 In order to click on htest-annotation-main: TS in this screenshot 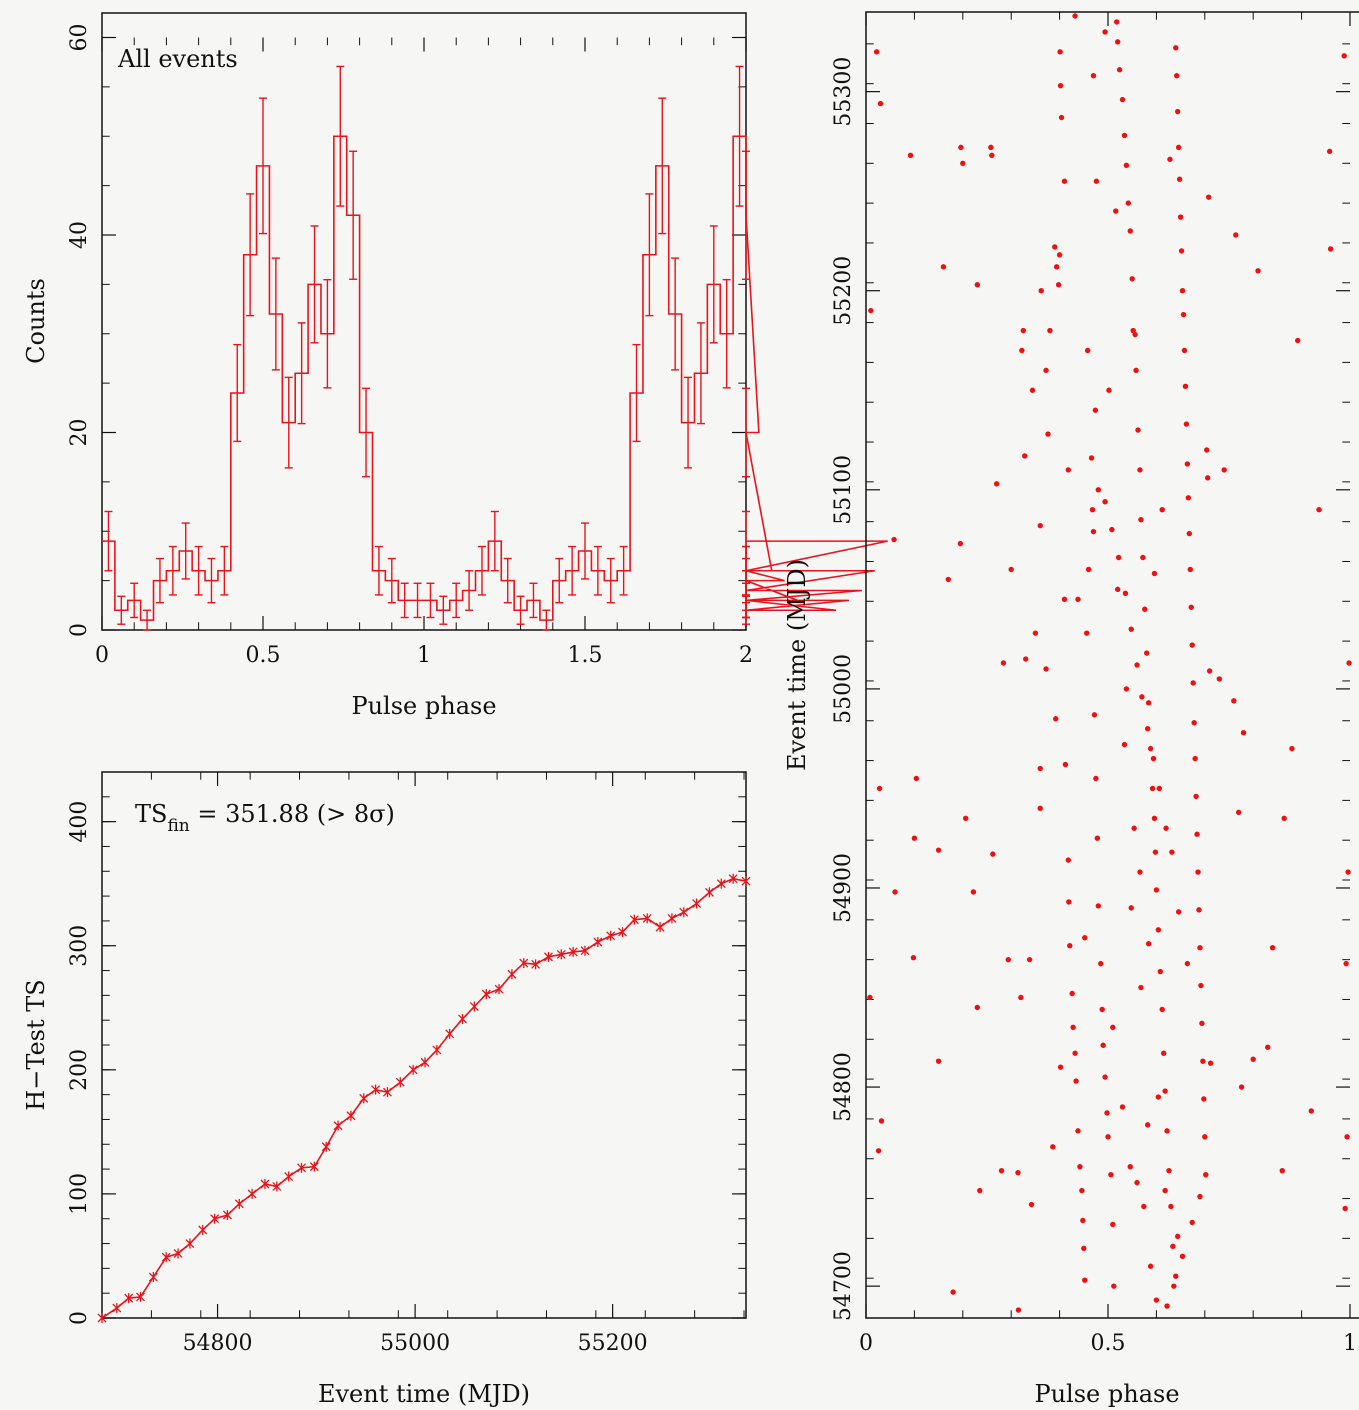, I will do `click(151, 814)`.